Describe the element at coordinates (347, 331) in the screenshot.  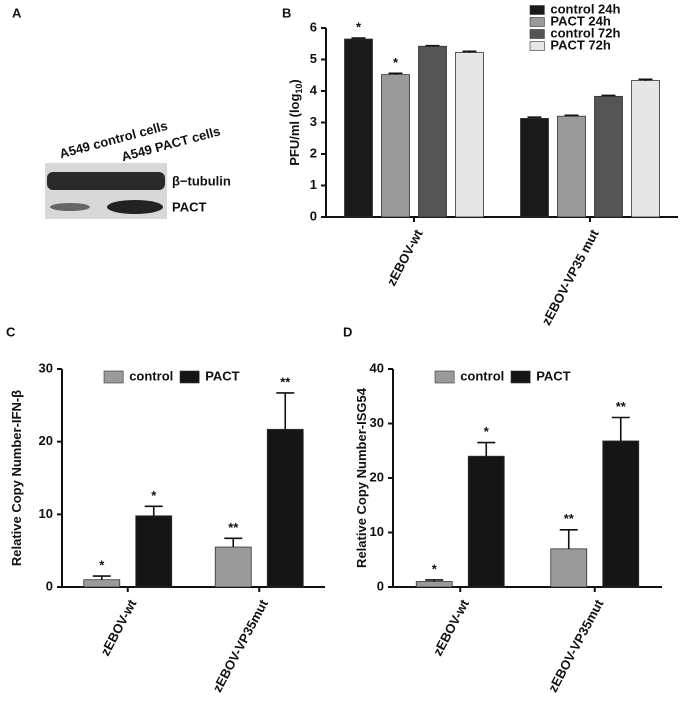
I see `panel-label: D` at that location.